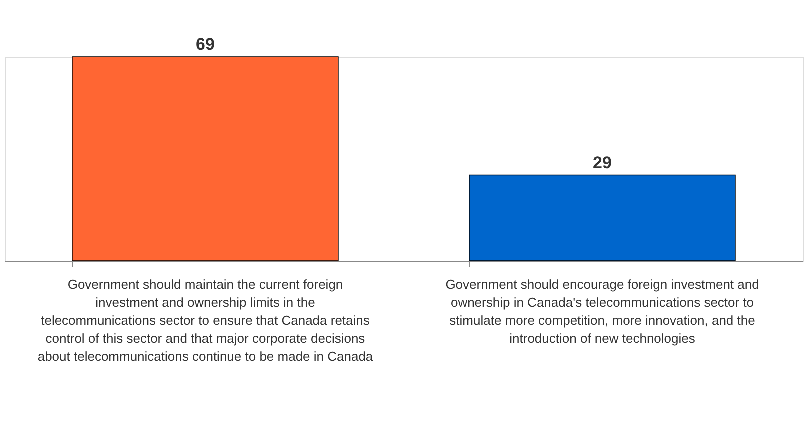  What do you see at coordinates (602, 162) in the screenshot?
I see `data-label: 29` at bounding box center [602, 162].